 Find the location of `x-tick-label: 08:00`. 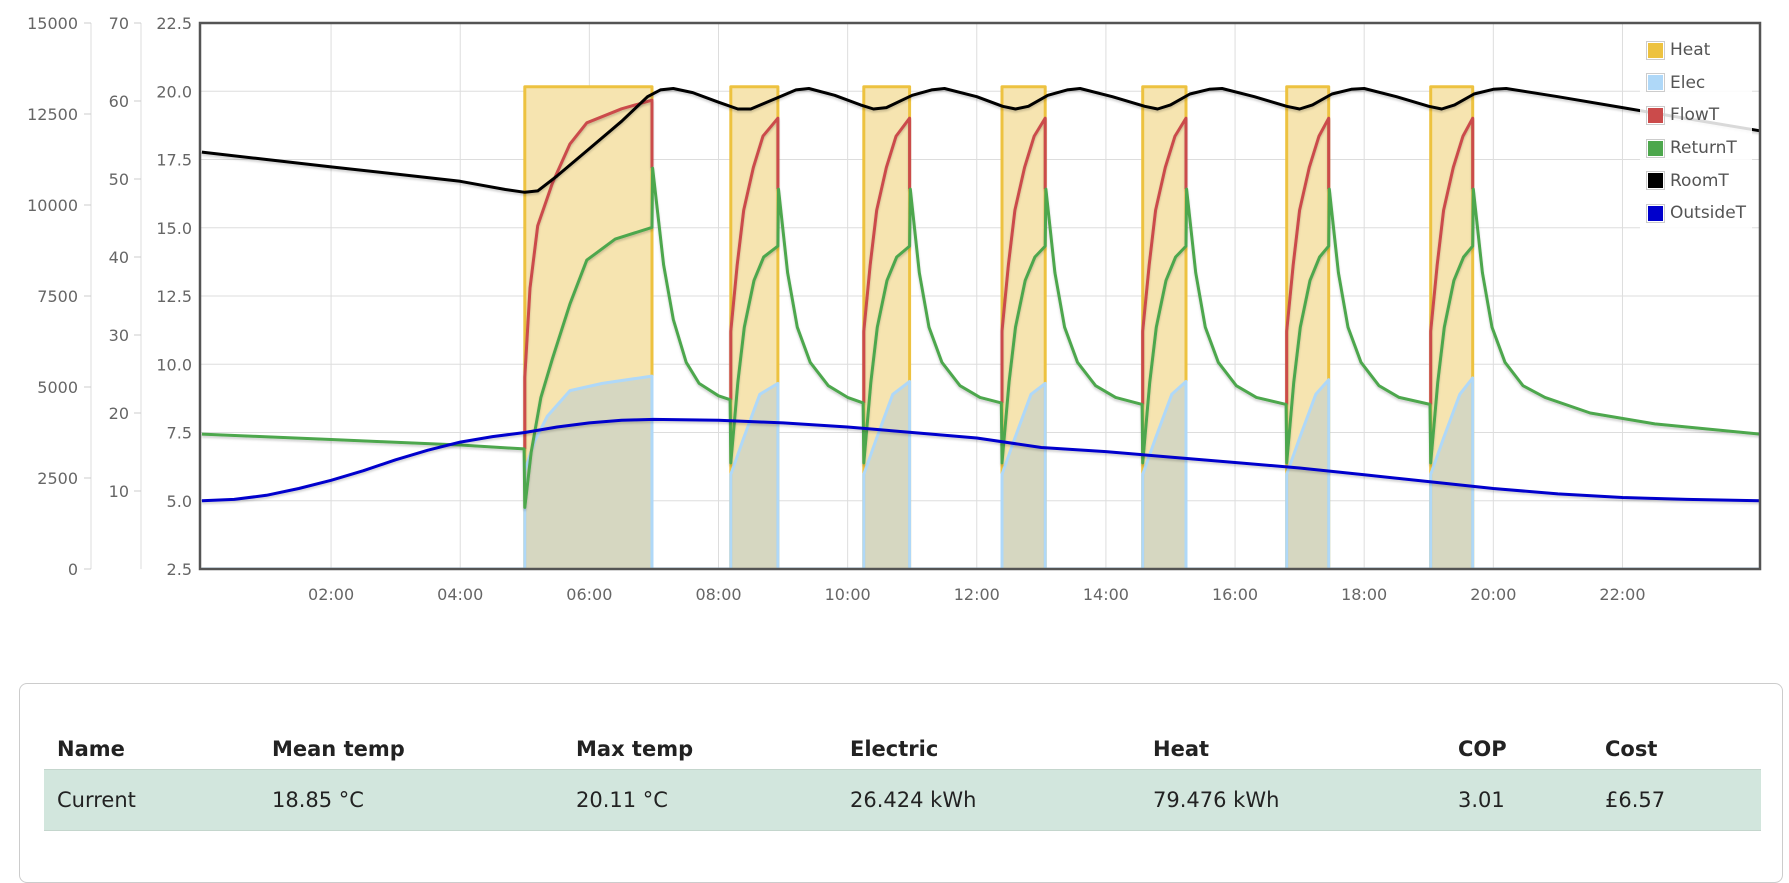

x-tick-label: 08:00 is located at coordinates (718, 594).